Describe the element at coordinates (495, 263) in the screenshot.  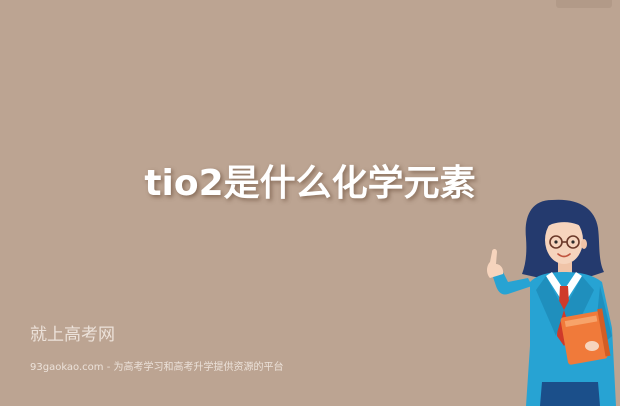
I see `pointing-hand` at that location.